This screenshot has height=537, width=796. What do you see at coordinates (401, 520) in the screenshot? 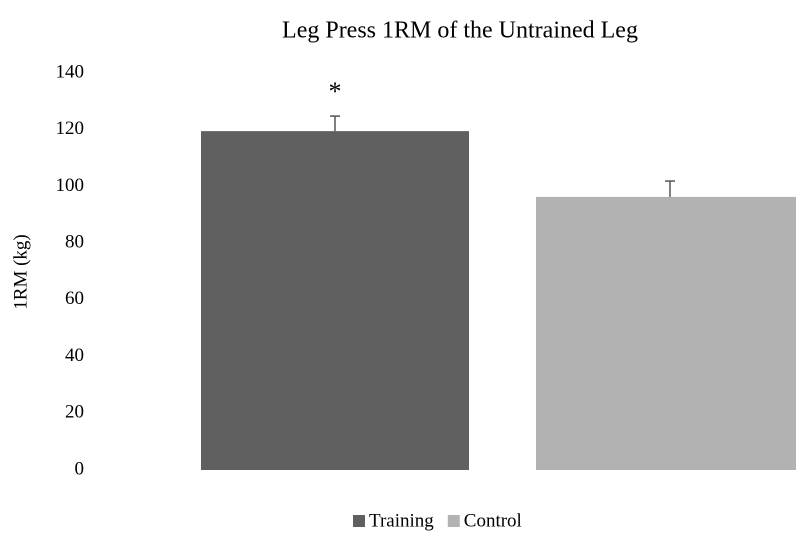
I see `legend-label: Training` at bounding box center [401, 520].